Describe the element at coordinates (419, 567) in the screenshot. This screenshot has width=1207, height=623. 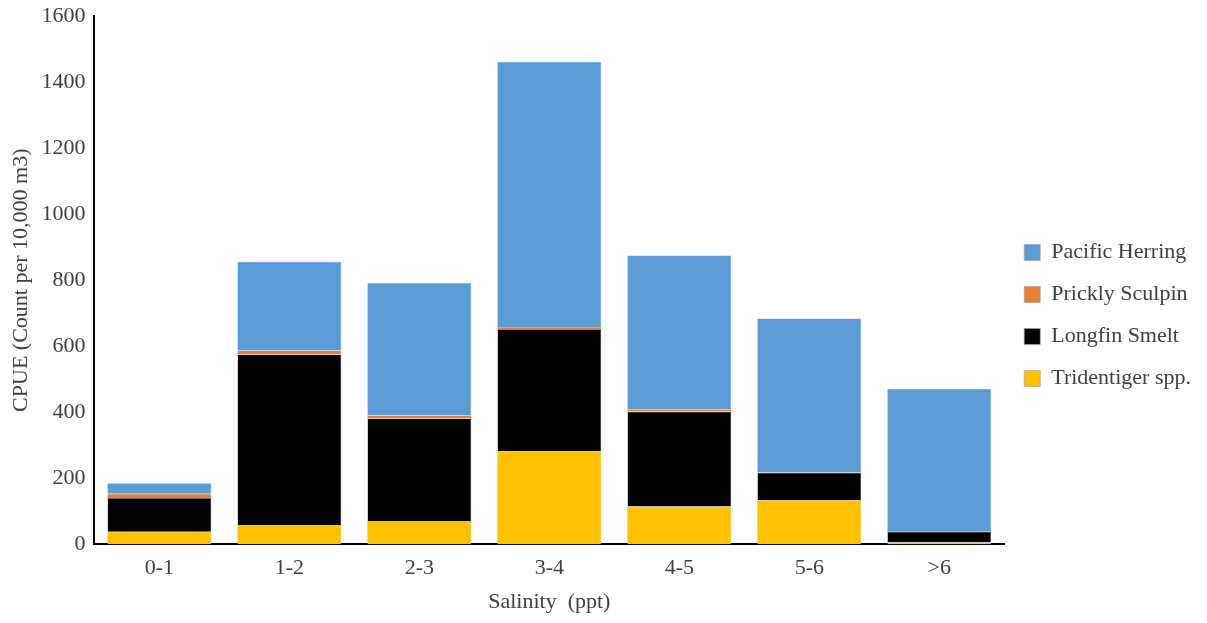
I see `x-tick-label: 2-3` at that location.